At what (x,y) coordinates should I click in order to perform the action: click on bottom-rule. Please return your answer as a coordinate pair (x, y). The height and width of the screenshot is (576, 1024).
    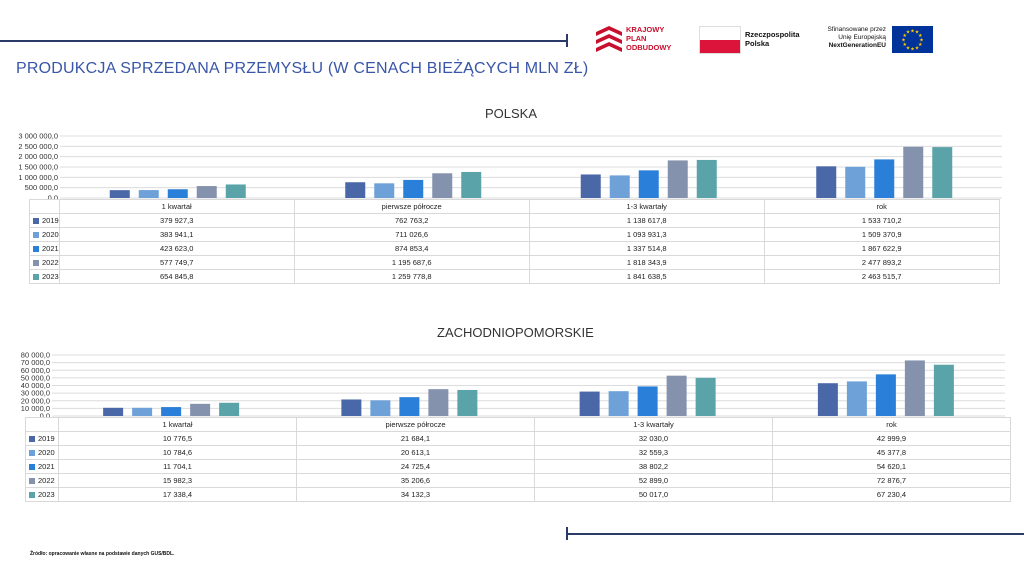
    Looking at the image, I should click on (795, 534).